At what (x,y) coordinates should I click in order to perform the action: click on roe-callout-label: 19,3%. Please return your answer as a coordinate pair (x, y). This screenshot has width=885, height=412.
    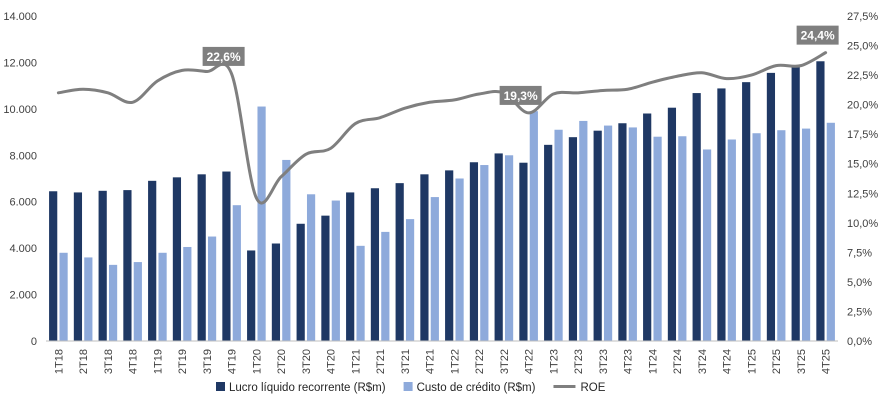
    Looking at the image, I should click on (521, 96).